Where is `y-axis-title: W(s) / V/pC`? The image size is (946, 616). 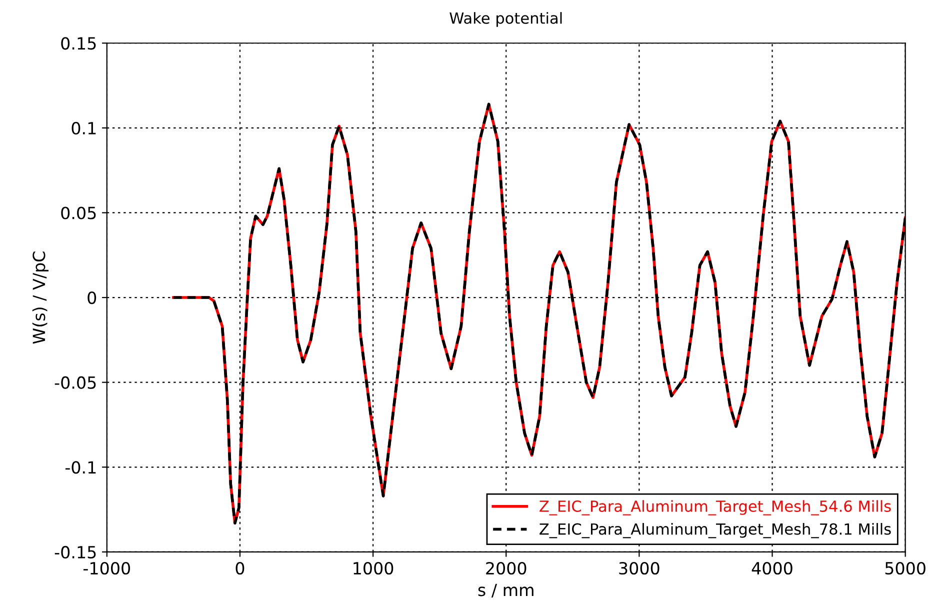
y-axis-title: W(s) / V/pC is located at coordinates (40, 298).